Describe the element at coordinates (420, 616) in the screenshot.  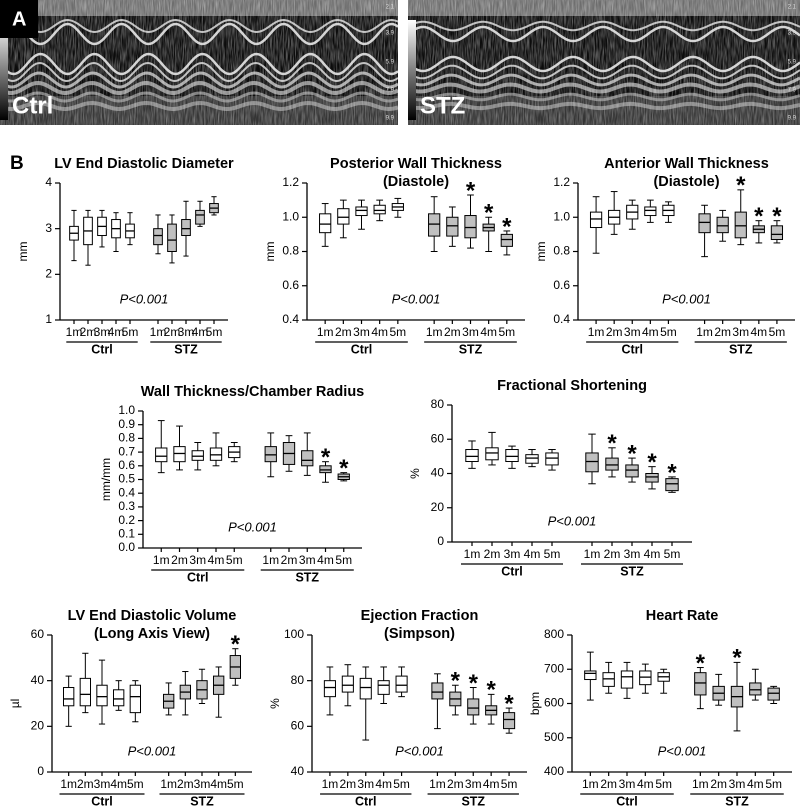
I see `chart-title: Ejection Fraction` at that location.